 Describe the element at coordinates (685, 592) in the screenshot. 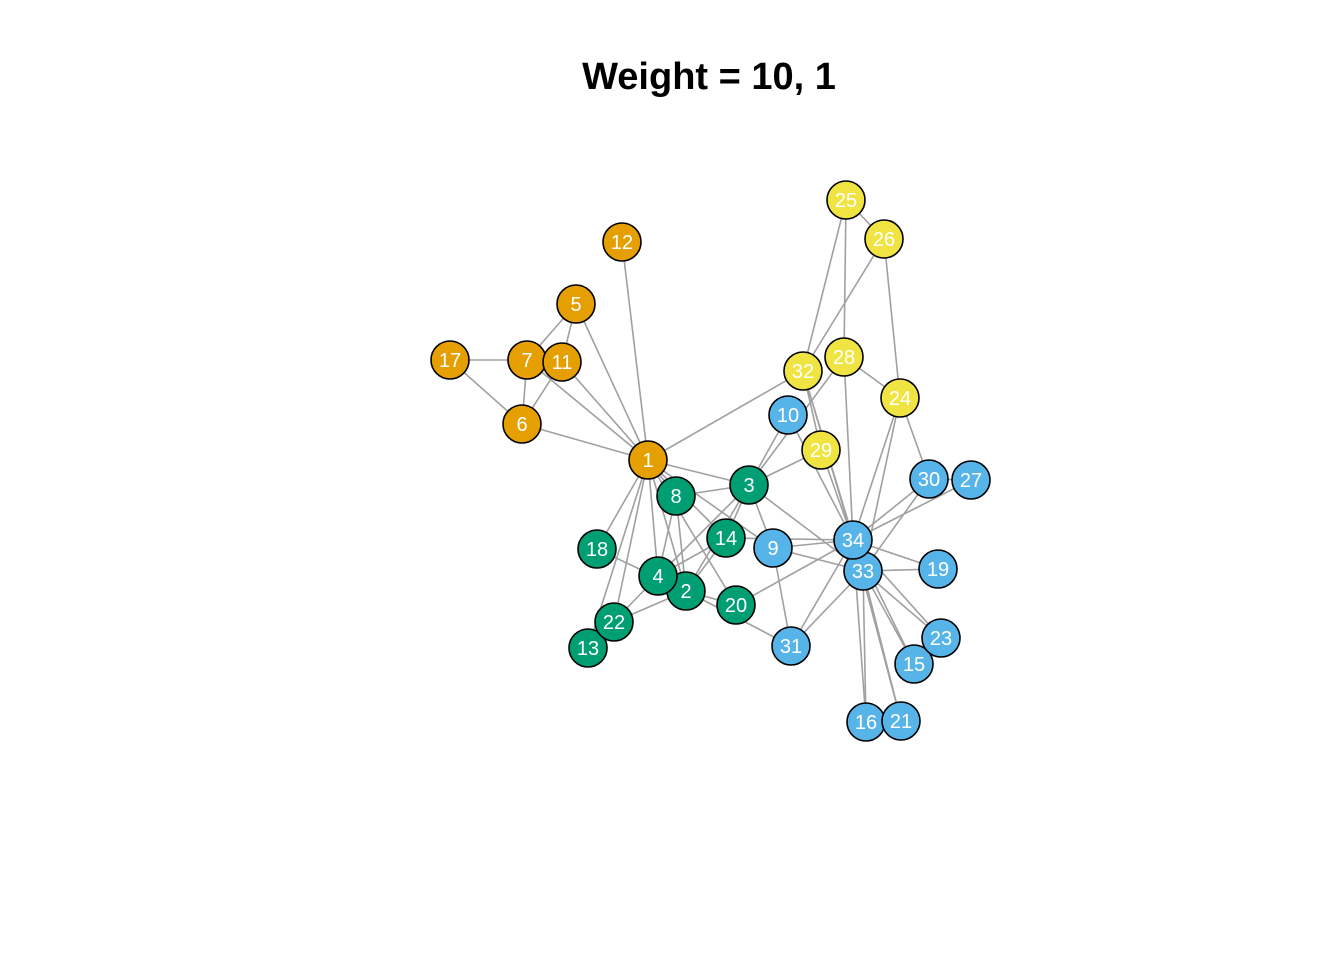

I see `node-label: 2` at that location.